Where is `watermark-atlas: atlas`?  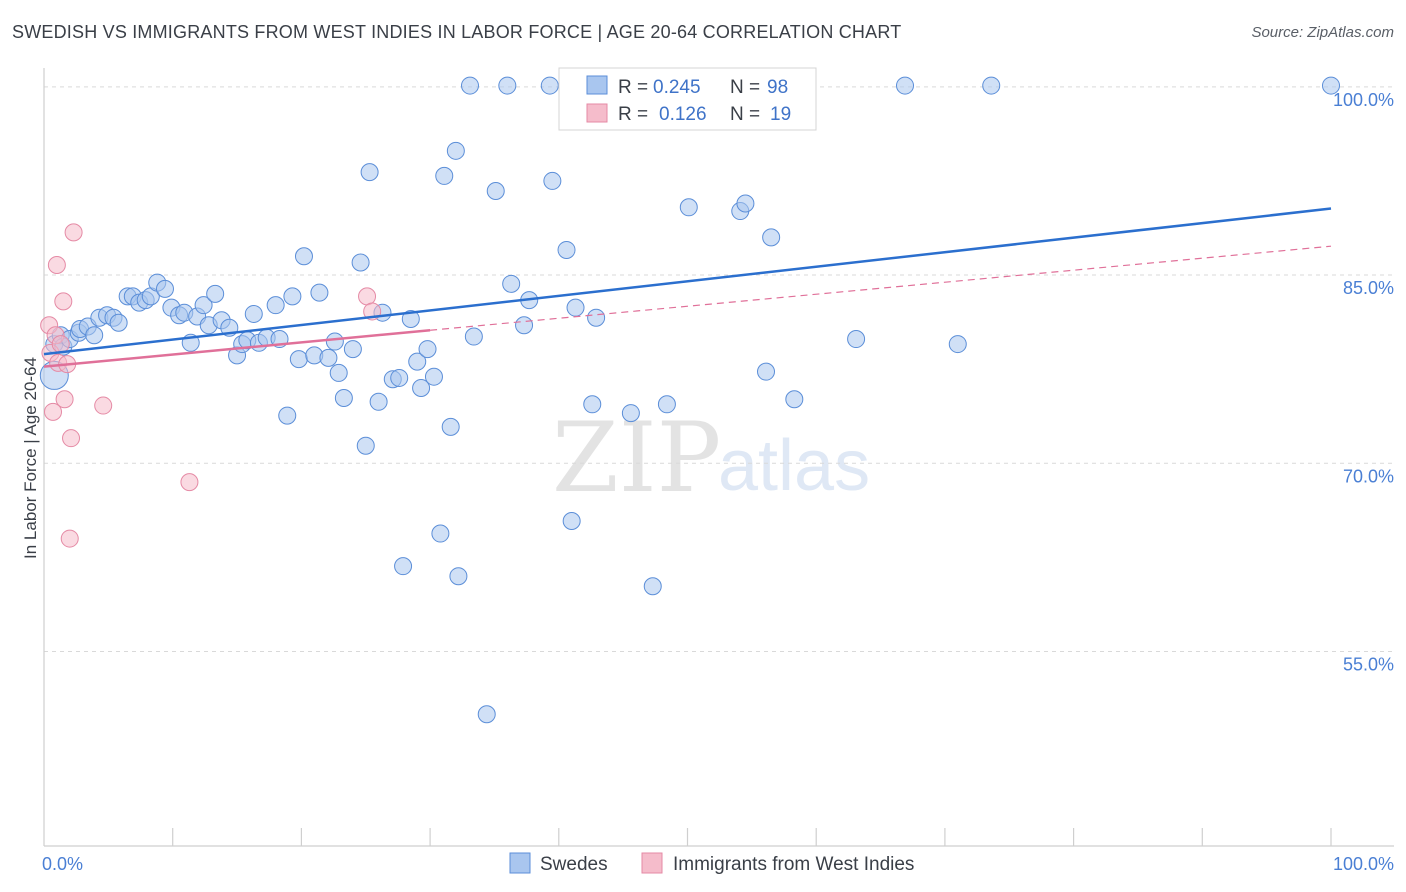
watermark-atlas: atlas is located at coordinates (794, 466).